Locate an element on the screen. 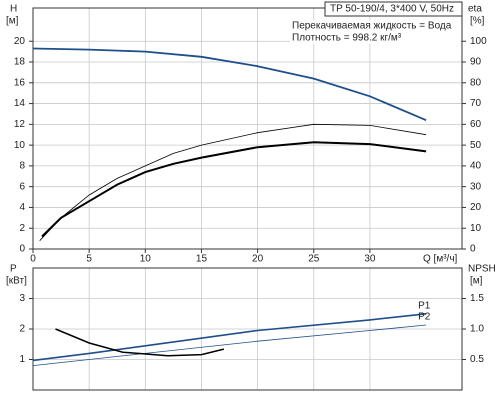 This screenshot has width=500, height=400. y-tick-label: 16 is located at coordinates (20, 82).